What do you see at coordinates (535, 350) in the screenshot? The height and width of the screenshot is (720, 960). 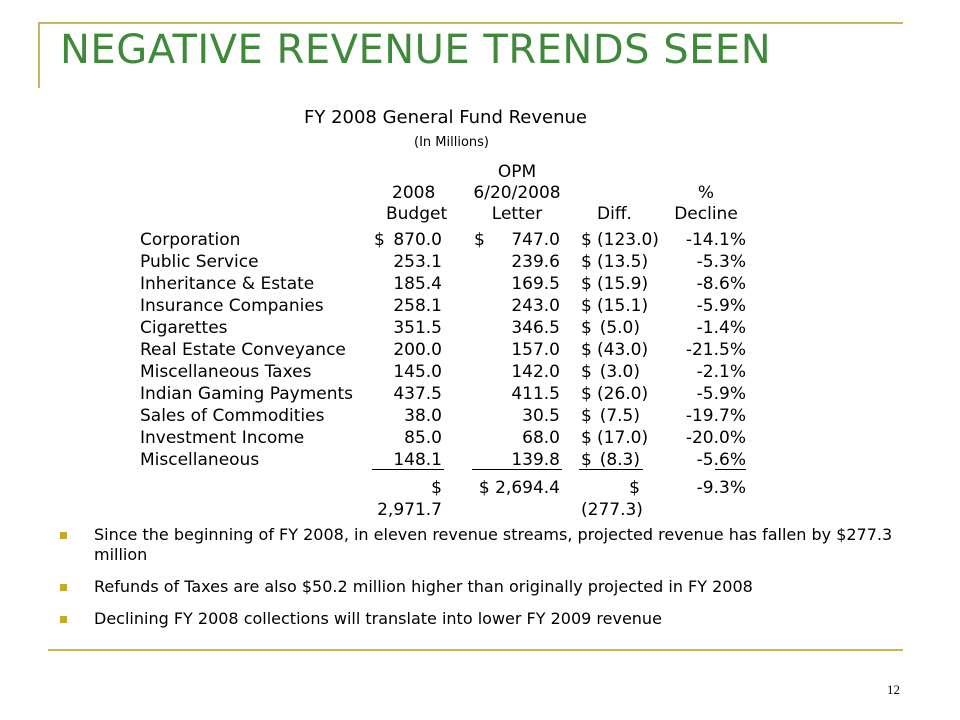 I see `letter-value: 157.0` at bounding box center [535, 350].